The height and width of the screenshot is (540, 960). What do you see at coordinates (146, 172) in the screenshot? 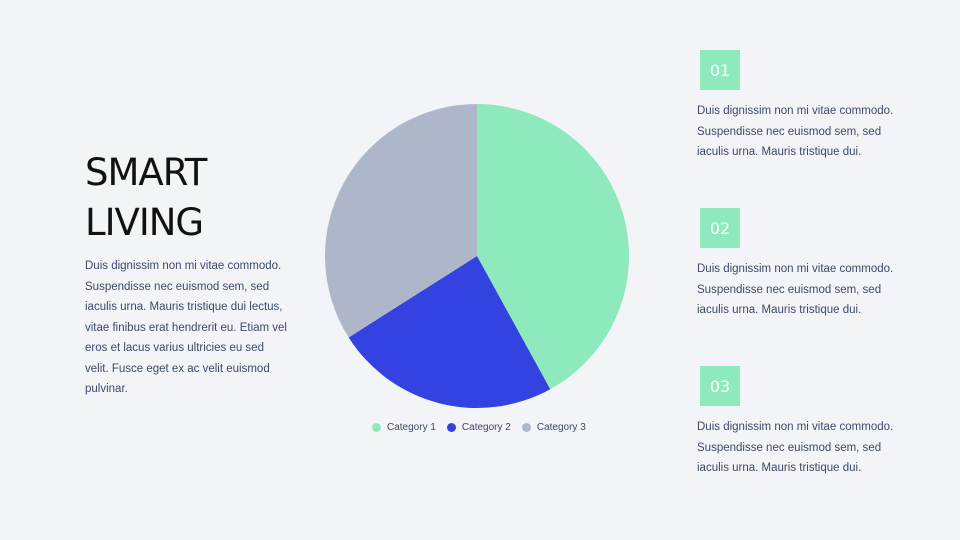
I see `title-line-1: SMART` at bounding box center [146, 172].